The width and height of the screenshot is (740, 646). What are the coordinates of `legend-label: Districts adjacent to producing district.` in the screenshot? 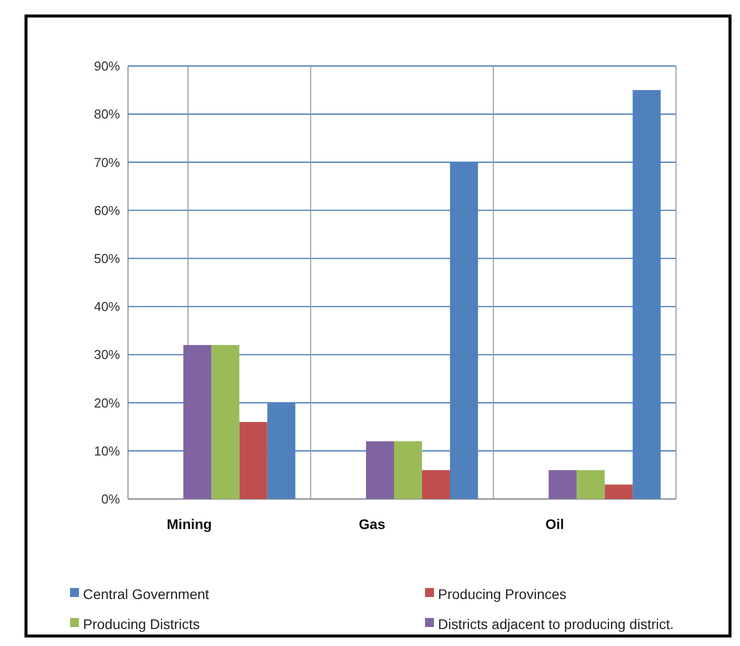 It's located at (556, 624).